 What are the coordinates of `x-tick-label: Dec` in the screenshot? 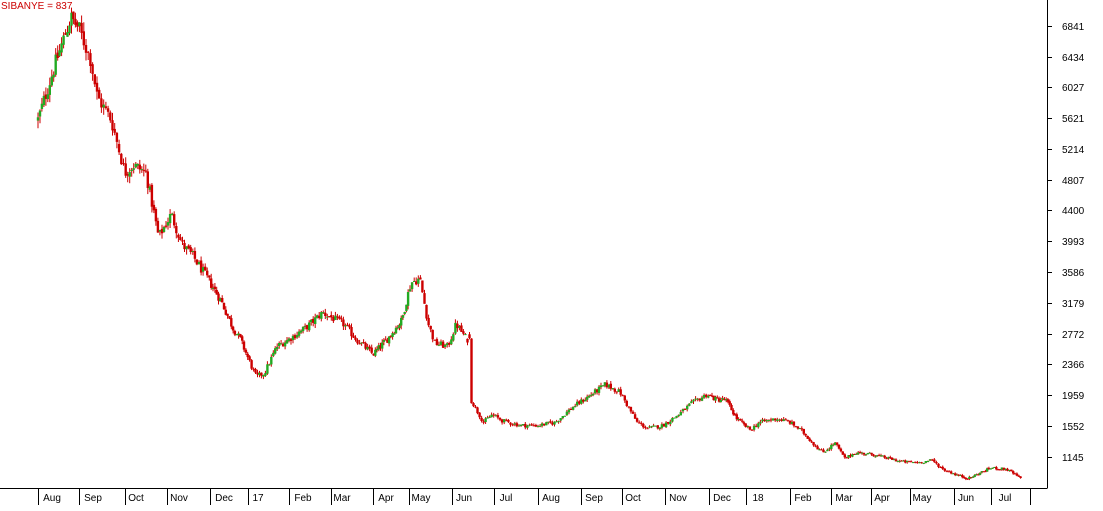 It's located at (722, 498).